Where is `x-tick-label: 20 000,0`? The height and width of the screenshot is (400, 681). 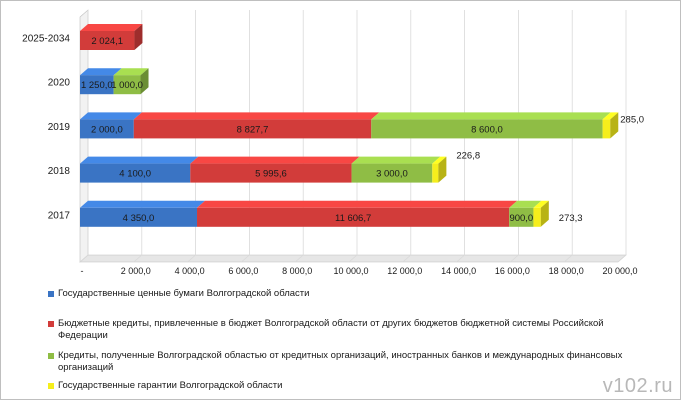
x-tick-label: 20 000,0 is located at coordinates (619, 271).